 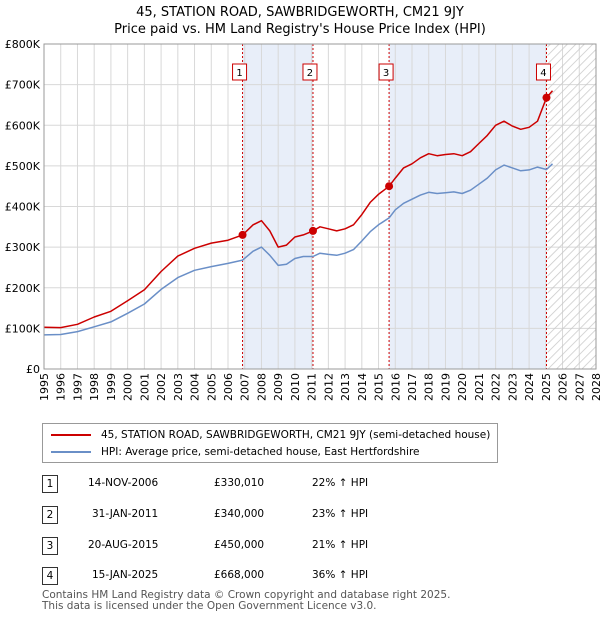 What do you see at coordinates (77, 387) in the screenshot?
I see `x-tick-label: 1997` at bounding box center [77, 387].